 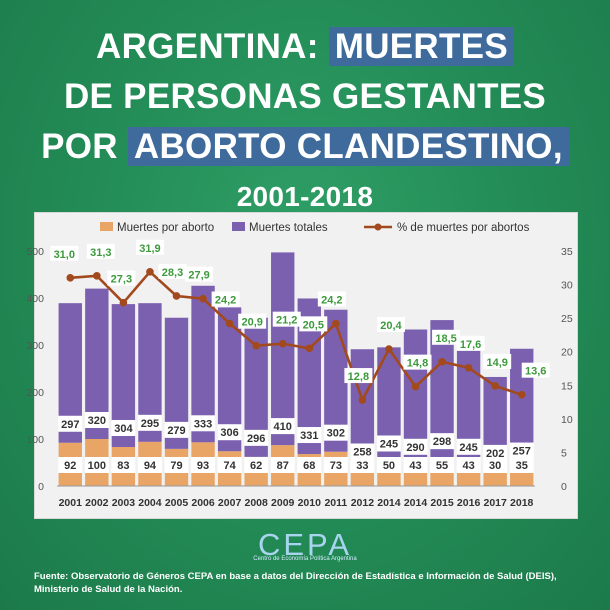 I want to click on percent-value-label: 20,4, so click(x=391, y=326).